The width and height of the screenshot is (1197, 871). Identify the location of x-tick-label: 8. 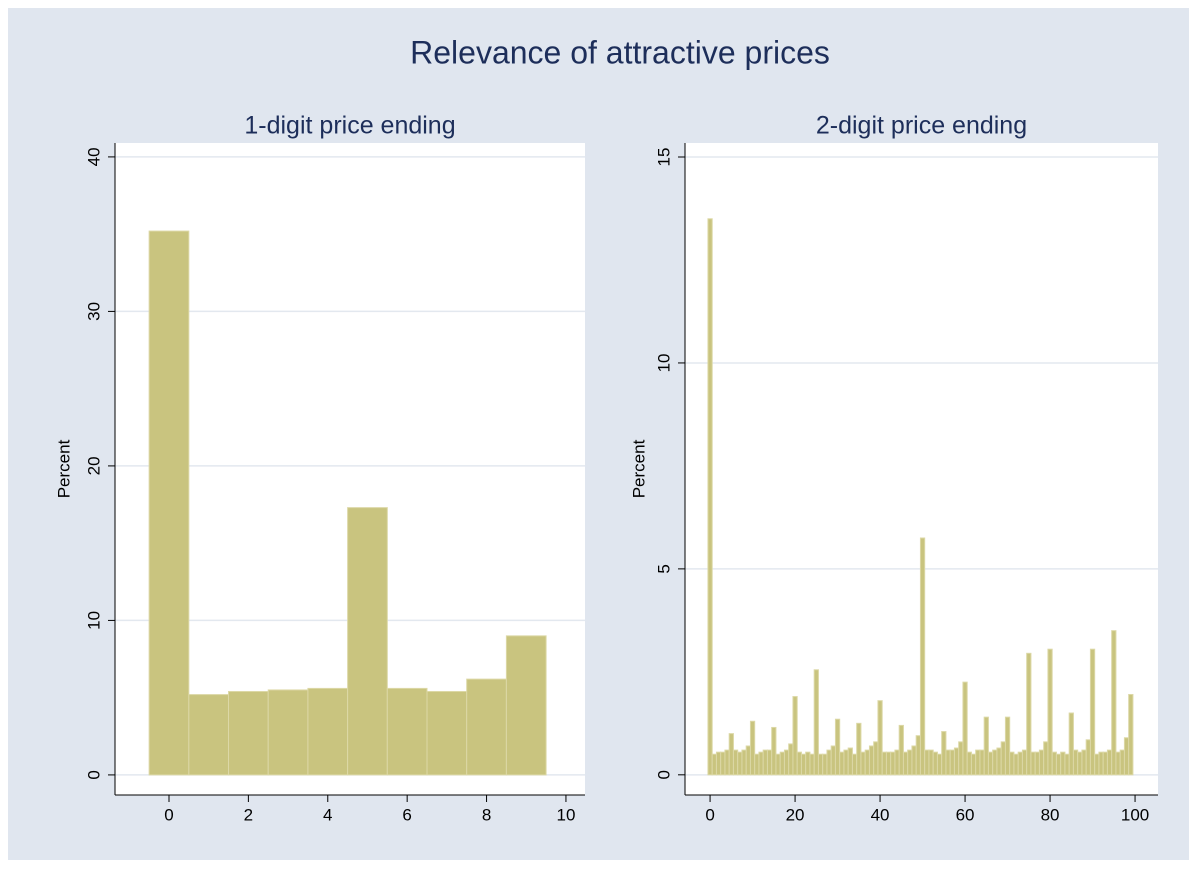
(486, 814).